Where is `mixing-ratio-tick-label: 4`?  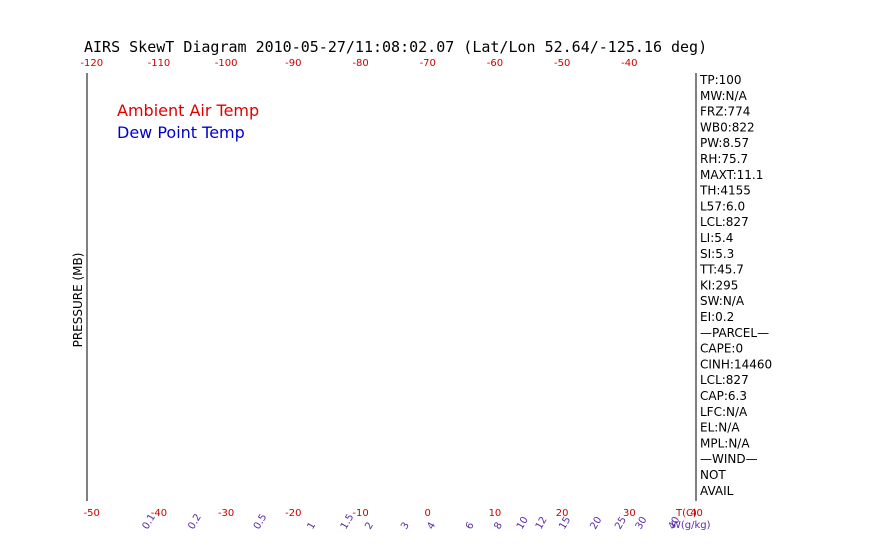
mixing-ratio-tick-label: 4 is located at coordinates (431, 525).